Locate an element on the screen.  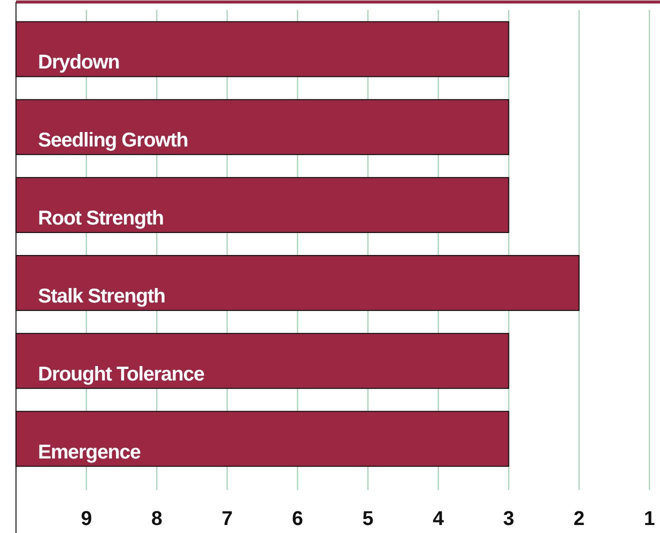
x-tick-label: 7 is located at coordinates (227, 519).